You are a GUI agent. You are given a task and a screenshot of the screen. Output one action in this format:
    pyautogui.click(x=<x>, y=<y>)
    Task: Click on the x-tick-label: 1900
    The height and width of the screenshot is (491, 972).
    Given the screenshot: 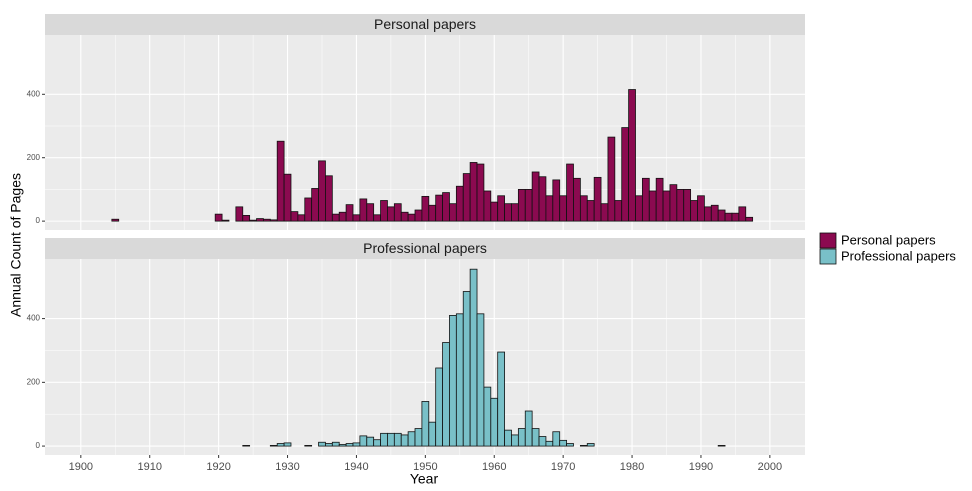 What is the action you would take?
    pyautogui.click(x=81, y=467)
    